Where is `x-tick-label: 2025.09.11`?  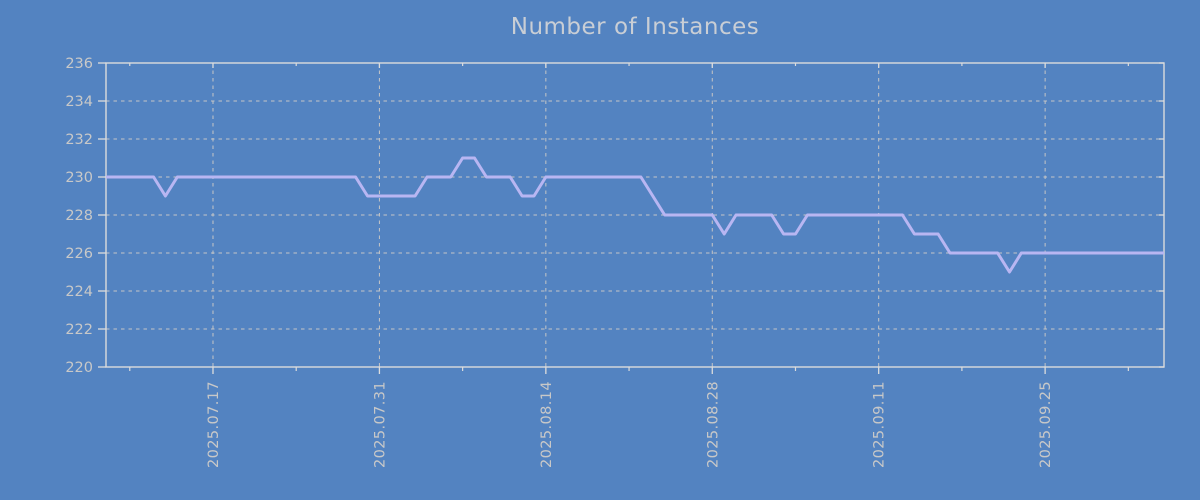
x-tick-label: 2025.09.11 is located at coordinates (880, 424).